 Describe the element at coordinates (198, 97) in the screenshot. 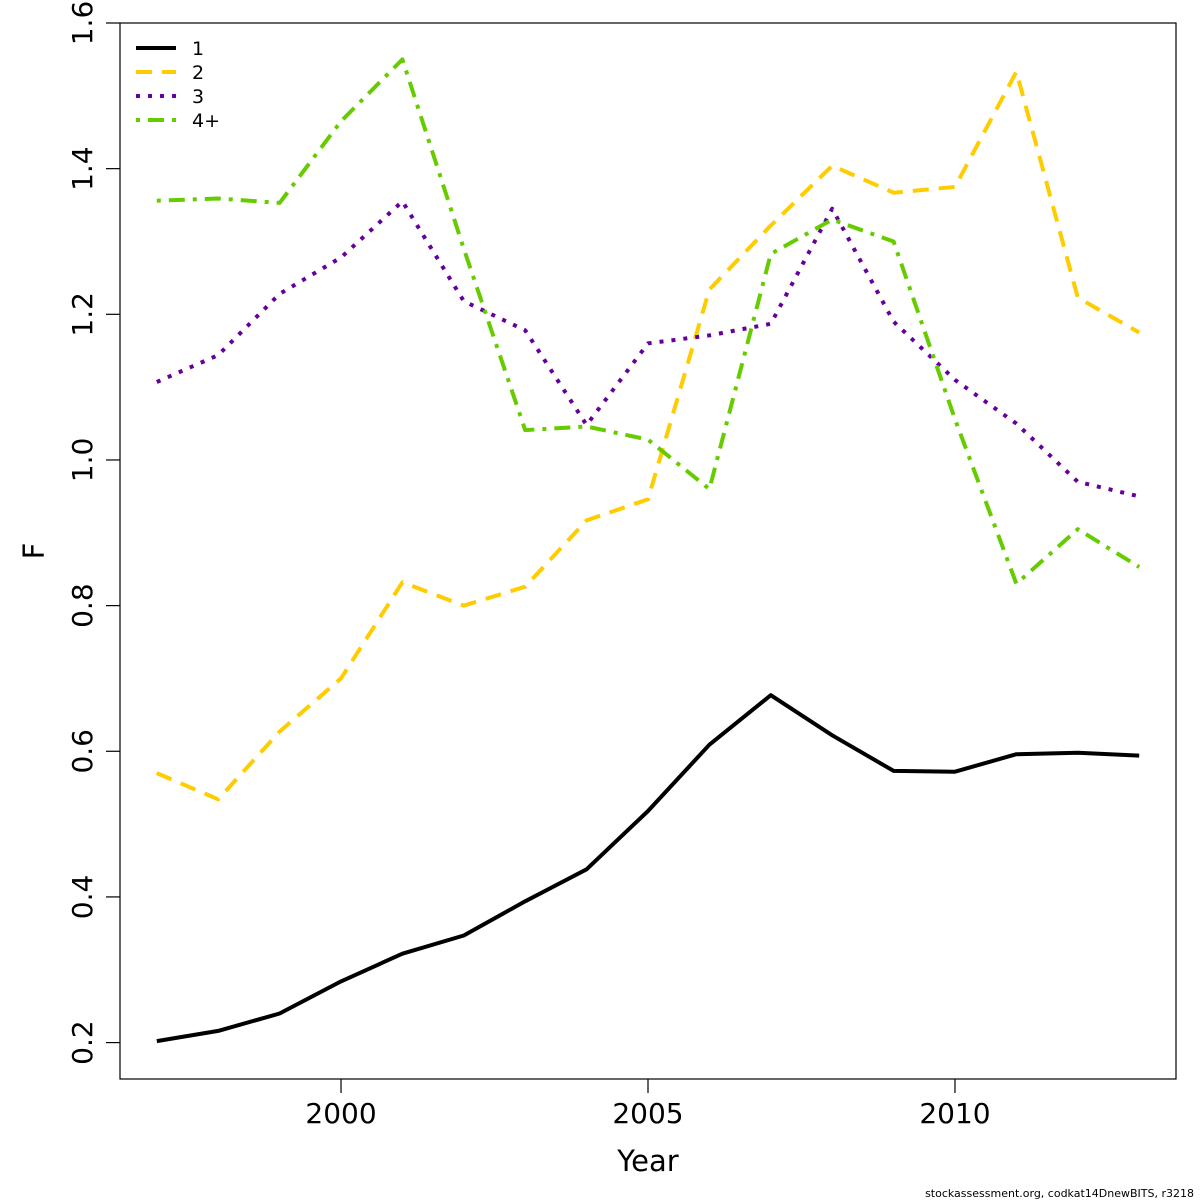

I see `legend-label-3: 3` at that location.